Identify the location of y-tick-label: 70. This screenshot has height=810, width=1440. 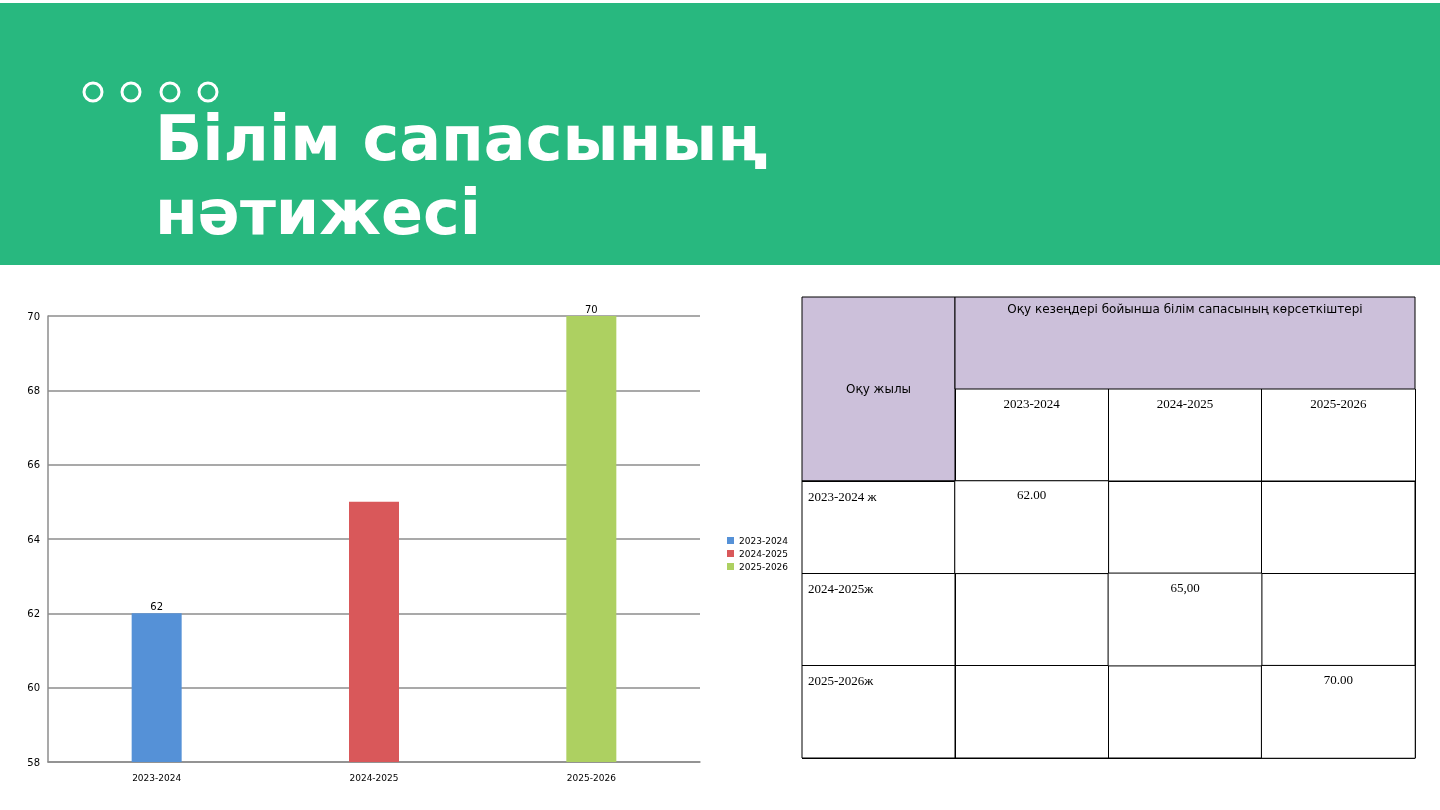
(33, 316).